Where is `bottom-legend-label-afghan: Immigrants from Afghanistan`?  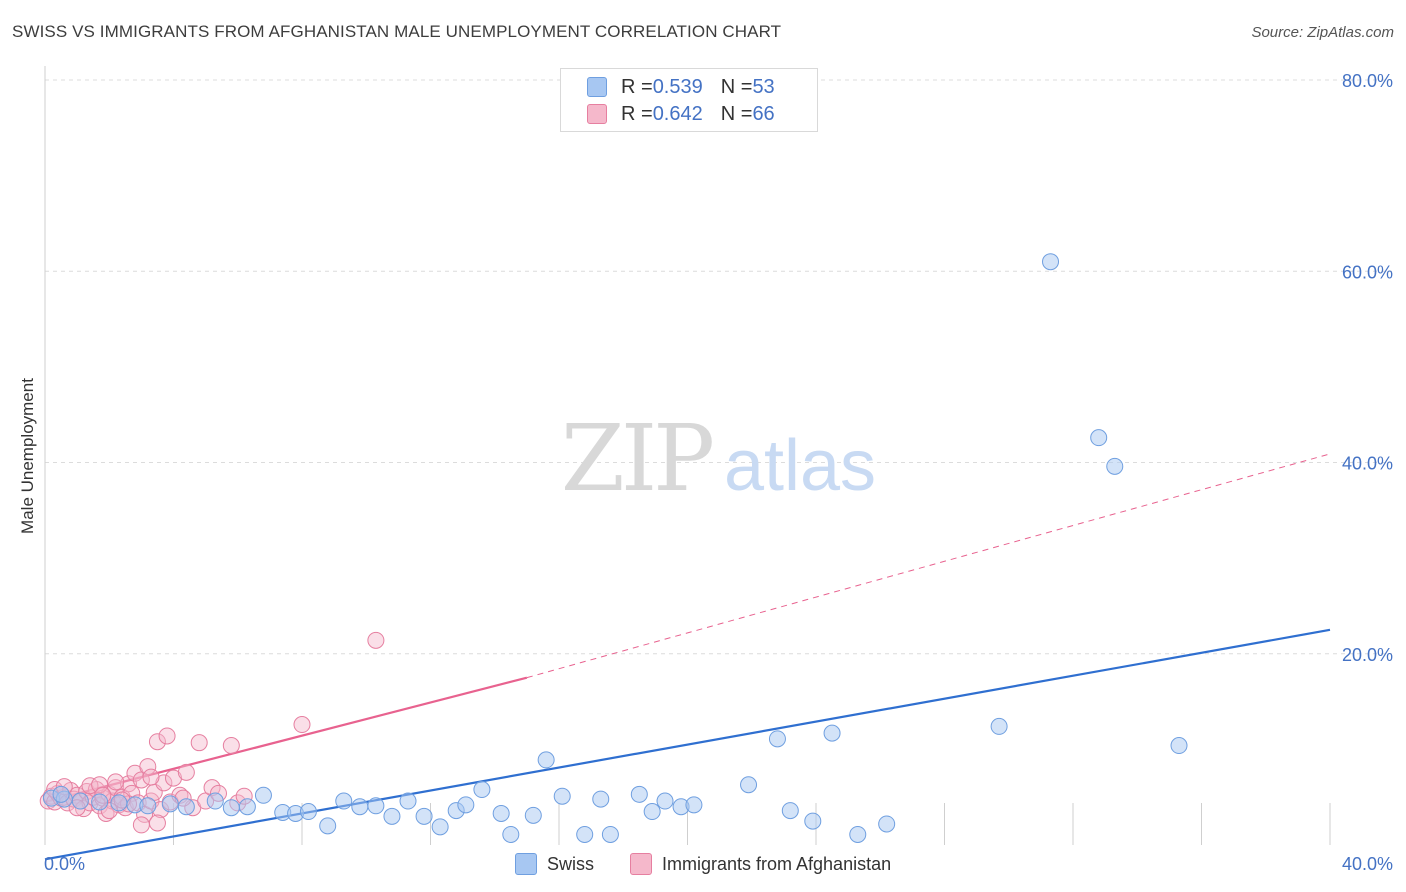 bottom-legend-label-afghan: Immigrants from Afghanistan is located at coordinates (777, 863).